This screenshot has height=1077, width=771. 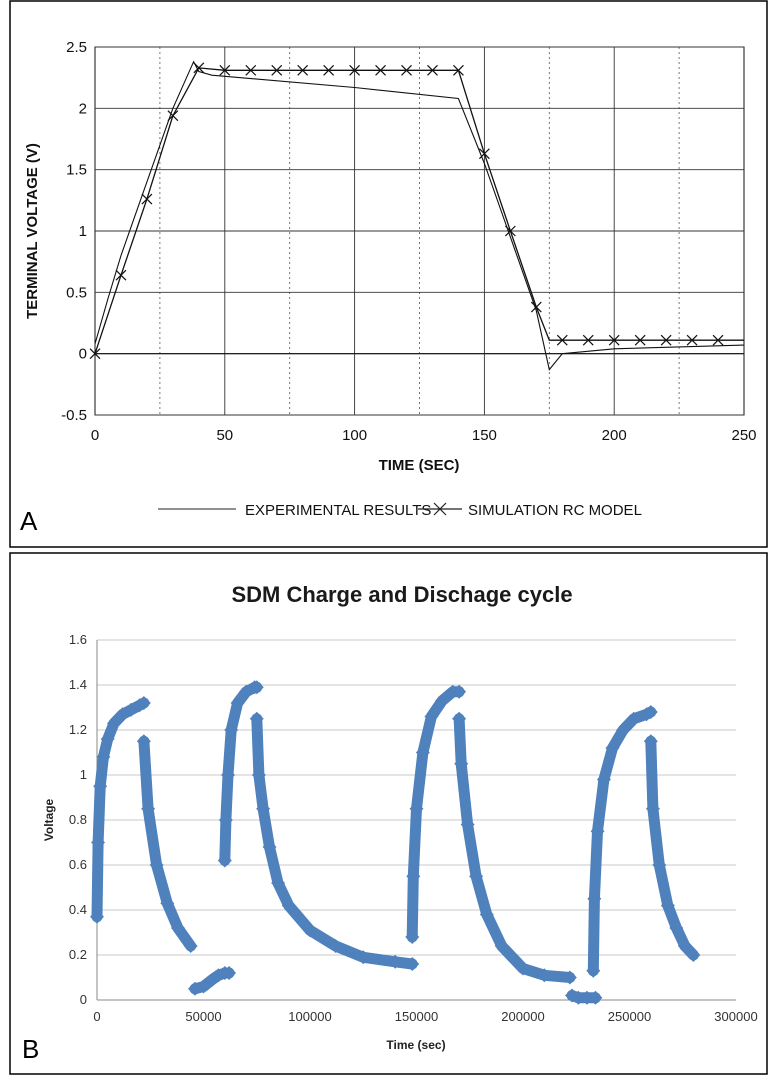 What do you see at coordinates (32, 231) in the screenshot?
I see `panel-a-y-axis-label: TERMINAL VOLTAGE (V)` at bounding box center [32, 231].